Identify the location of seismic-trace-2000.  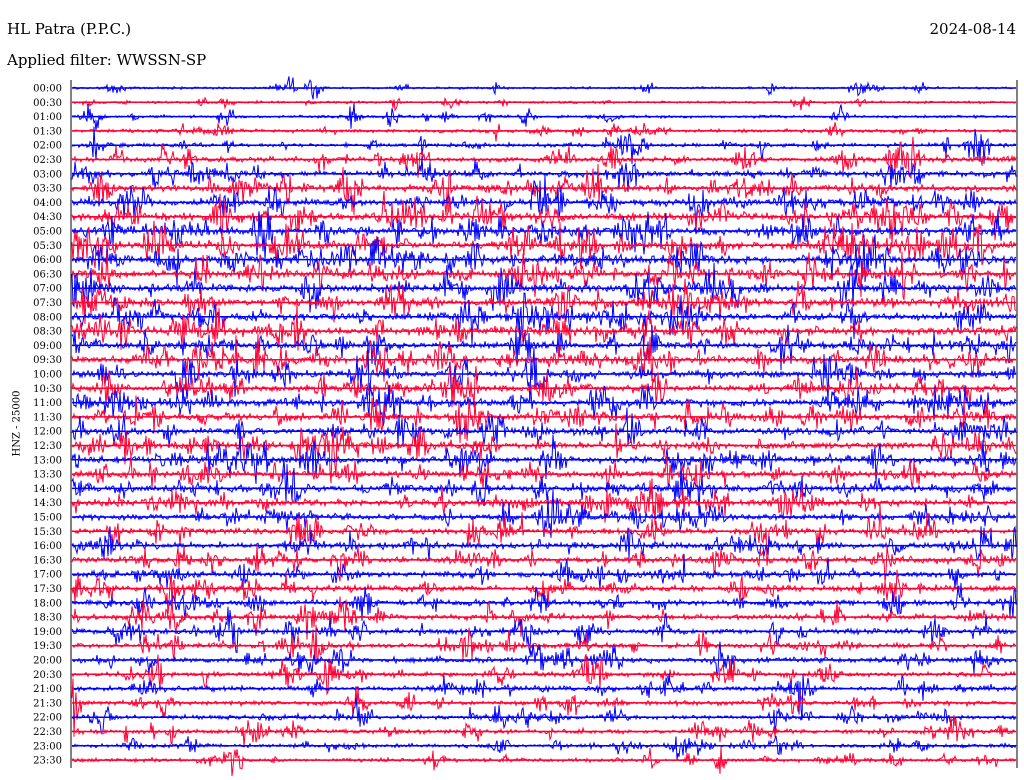
(544, 659).